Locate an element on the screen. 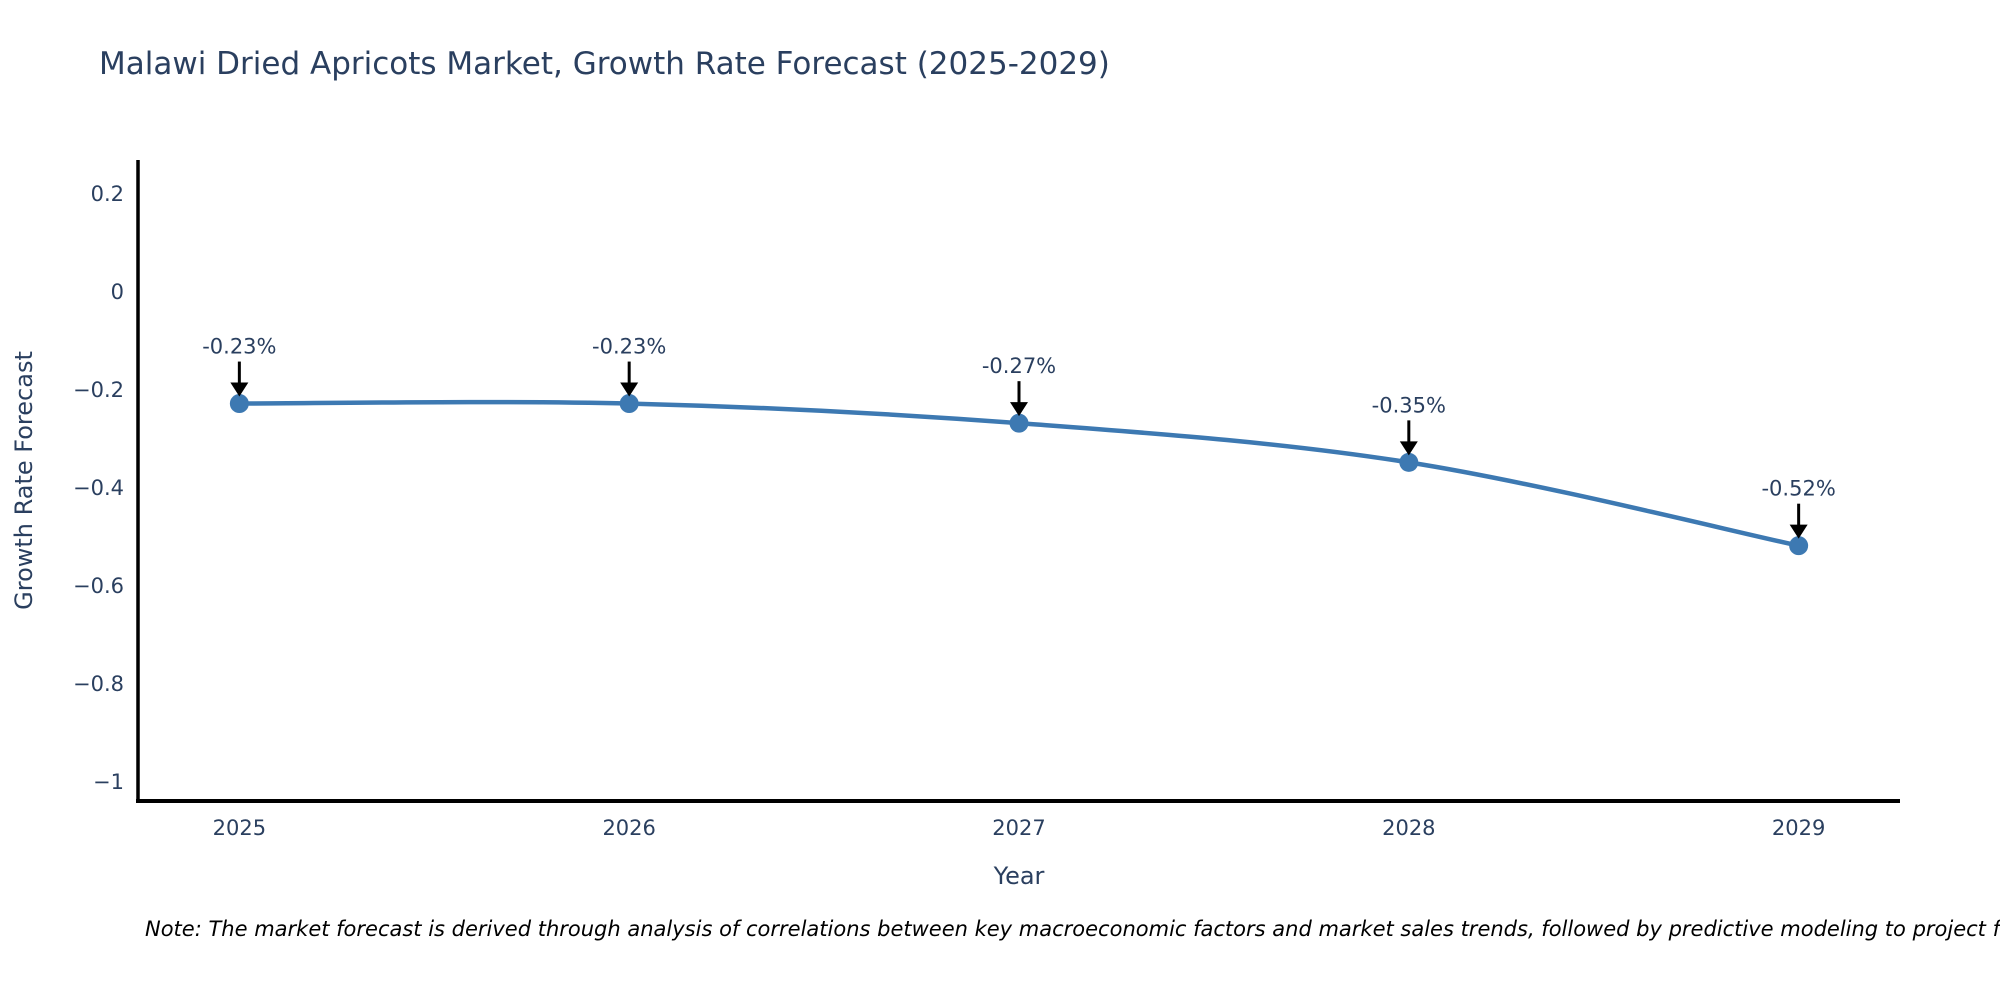 This screenshot has width=2000, height=1000. y-tick-label: 0.2 is located at coordinates (107, 194).